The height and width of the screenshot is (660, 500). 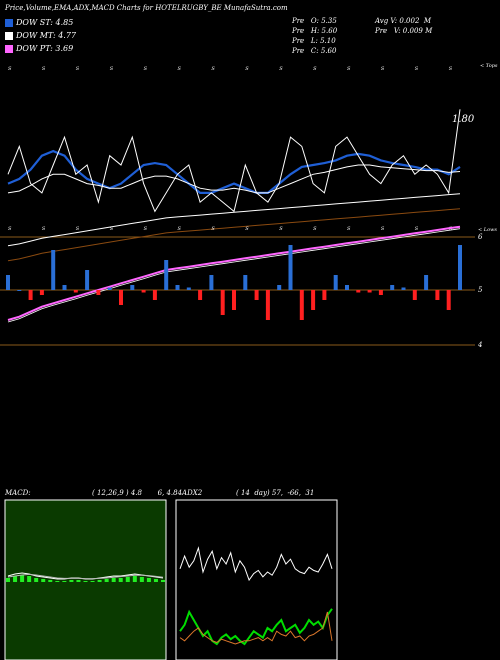 What do you see at coordinates (45, 48) in the screenshot?
I see `legend-pt: DOW PT: 3.69` at bounding box center [45, 48].